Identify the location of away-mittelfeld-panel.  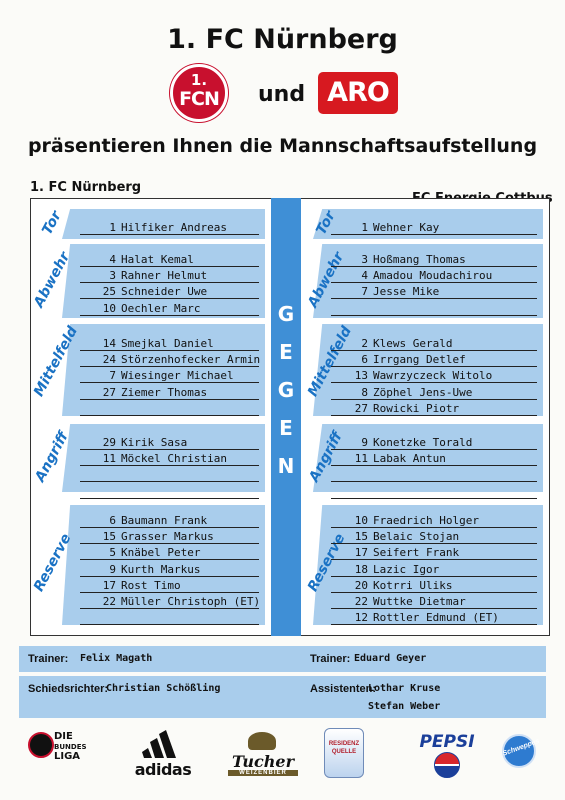
(428, 370).